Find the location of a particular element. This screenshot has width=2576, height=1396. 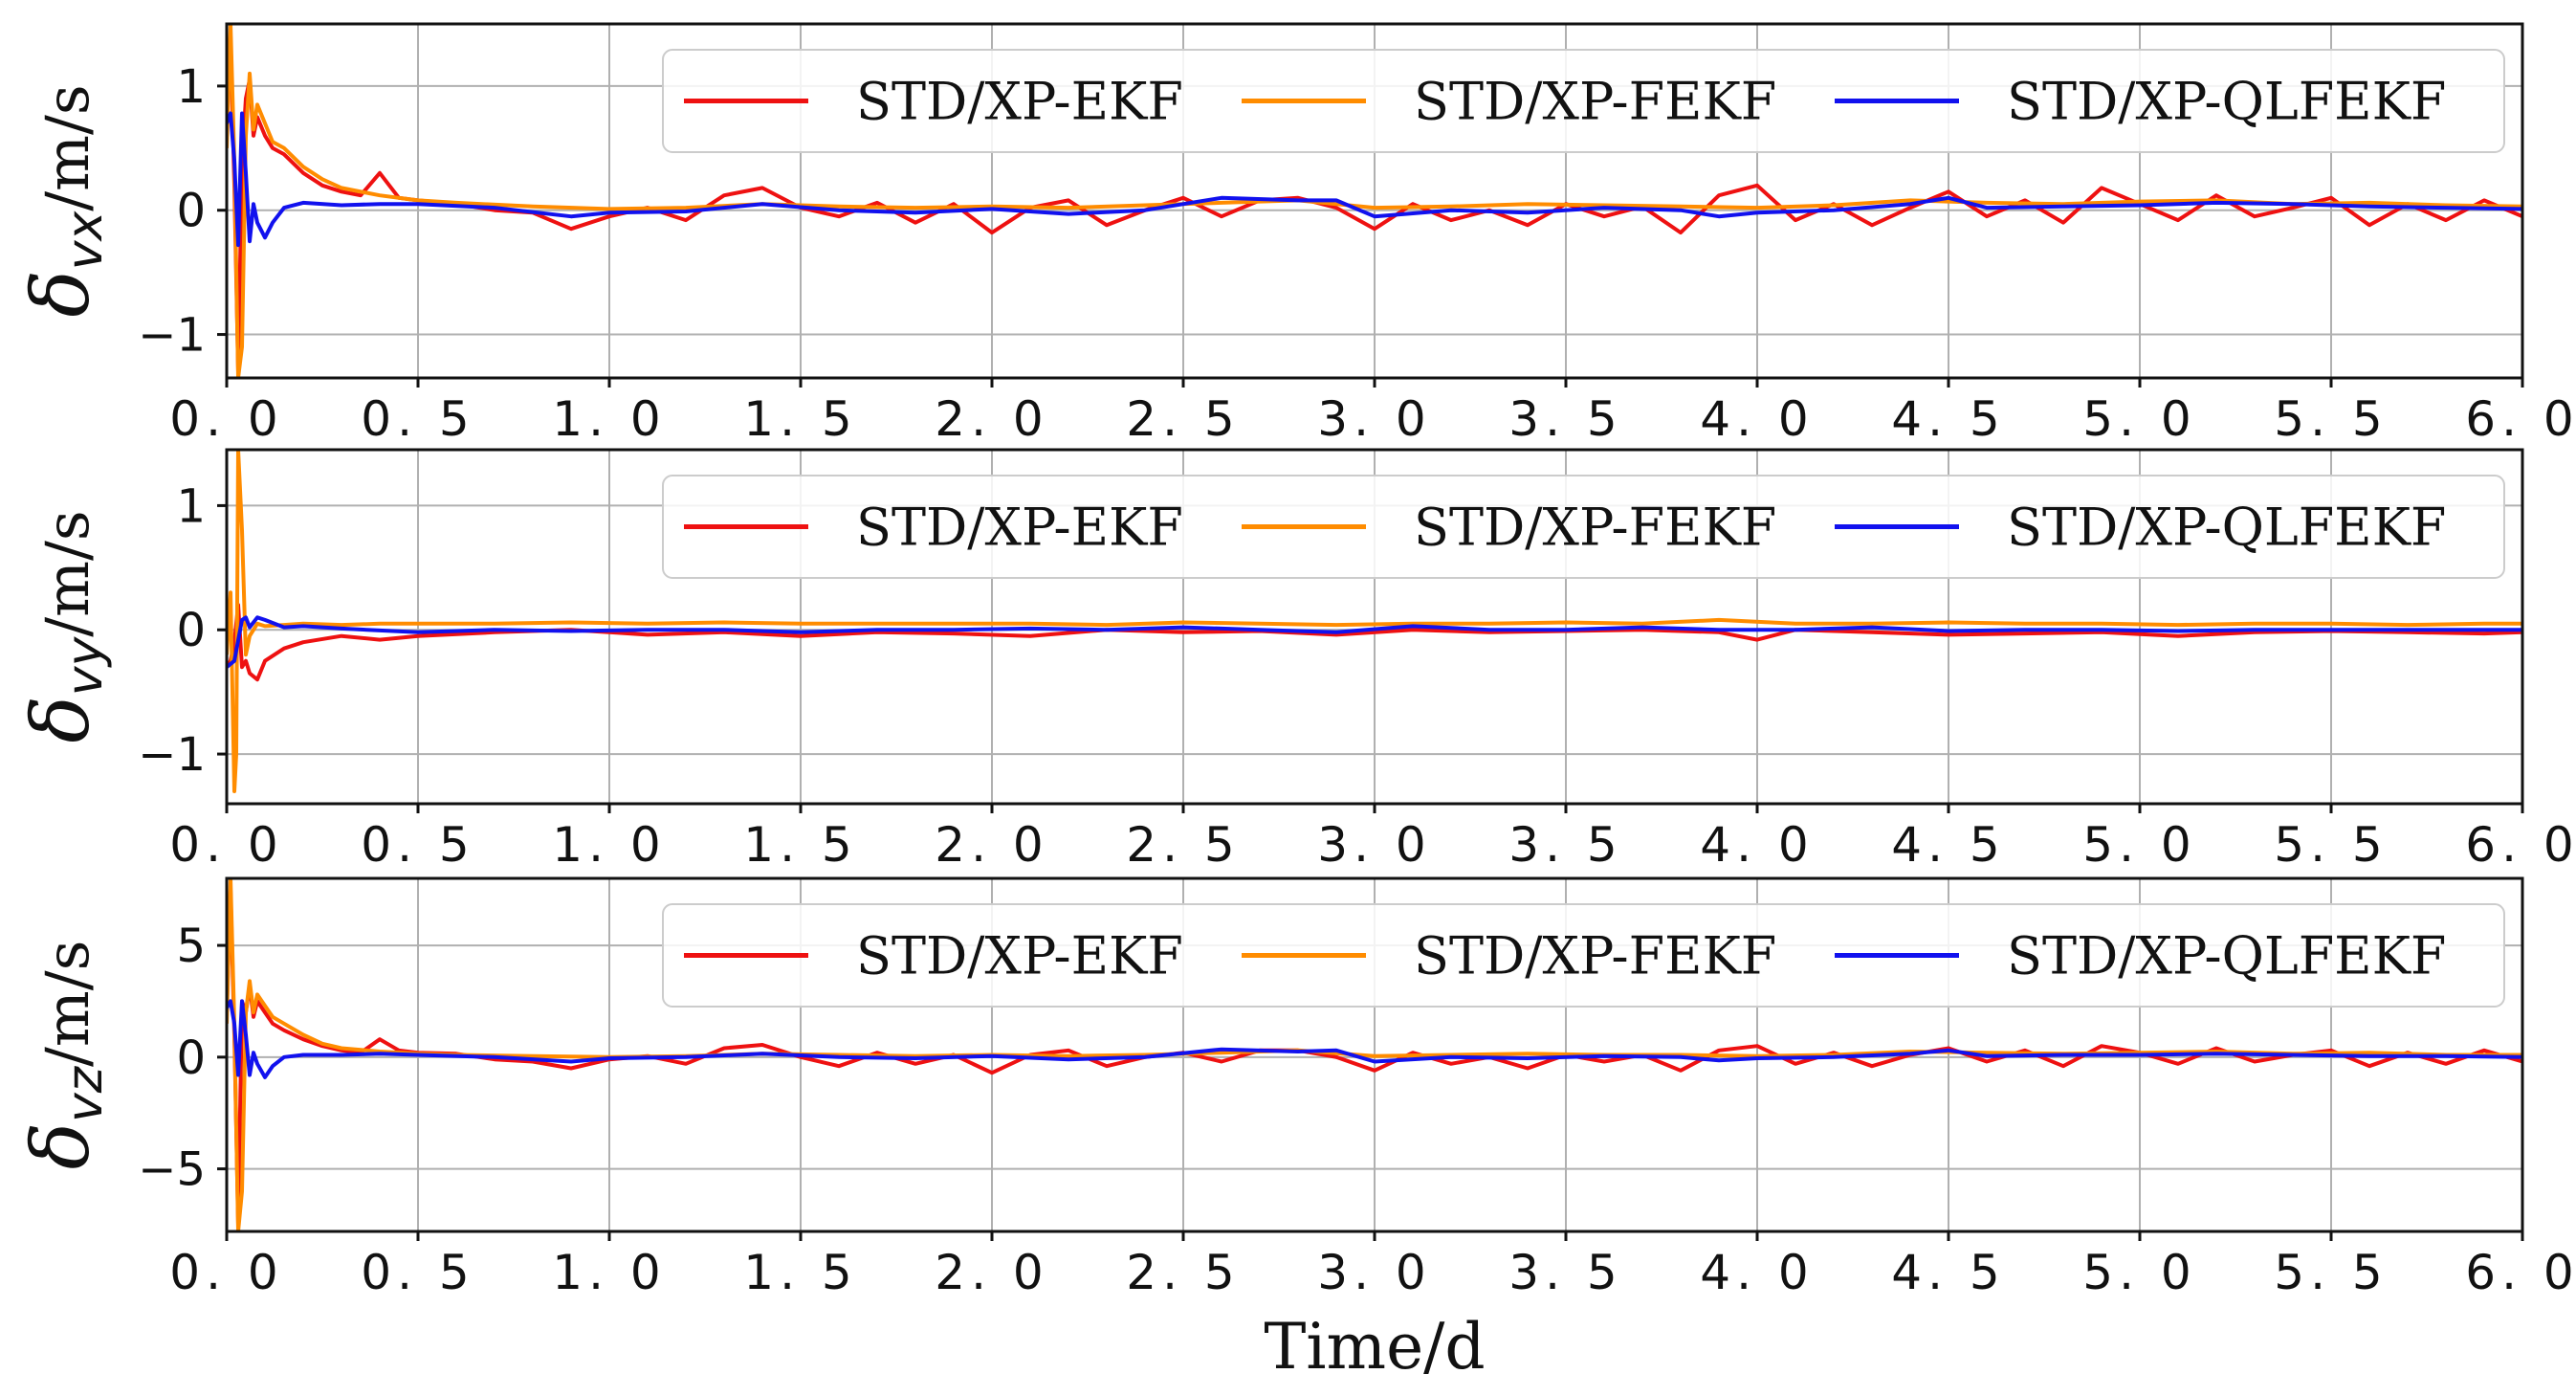

series-line-std-xp-ekf is located at coordinates (1374, 643).